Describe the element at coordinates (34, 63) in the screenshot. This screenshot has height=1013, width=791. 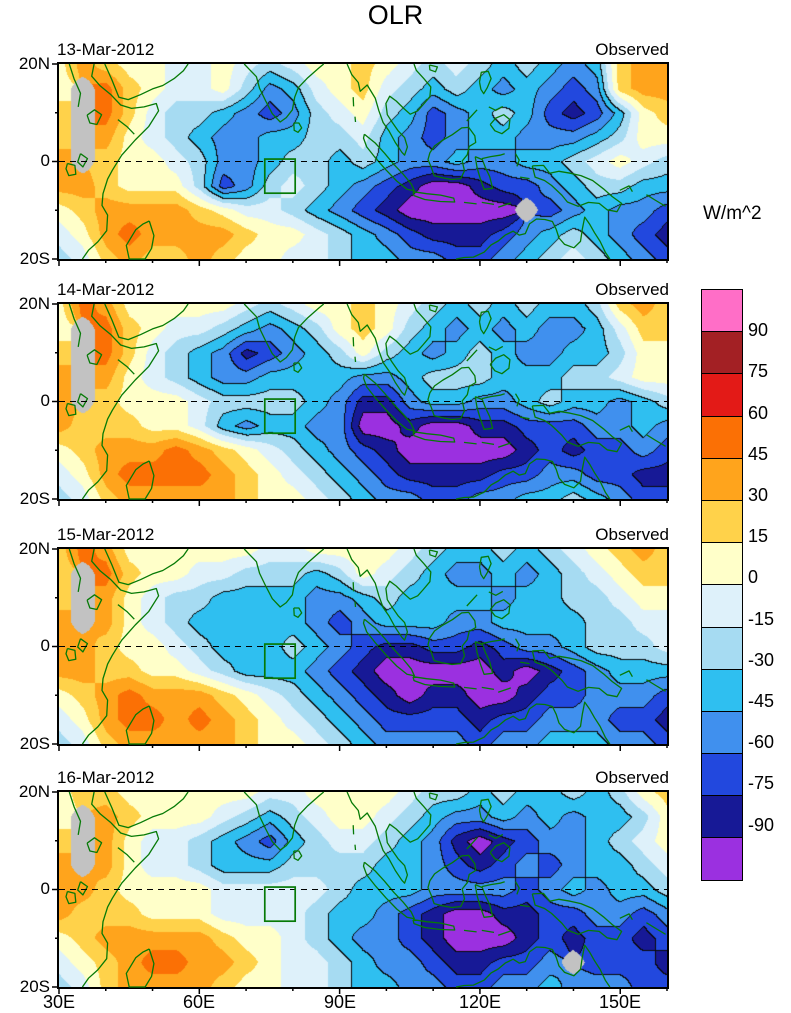
I see `ylabel-20n-1: 20N` at that location.